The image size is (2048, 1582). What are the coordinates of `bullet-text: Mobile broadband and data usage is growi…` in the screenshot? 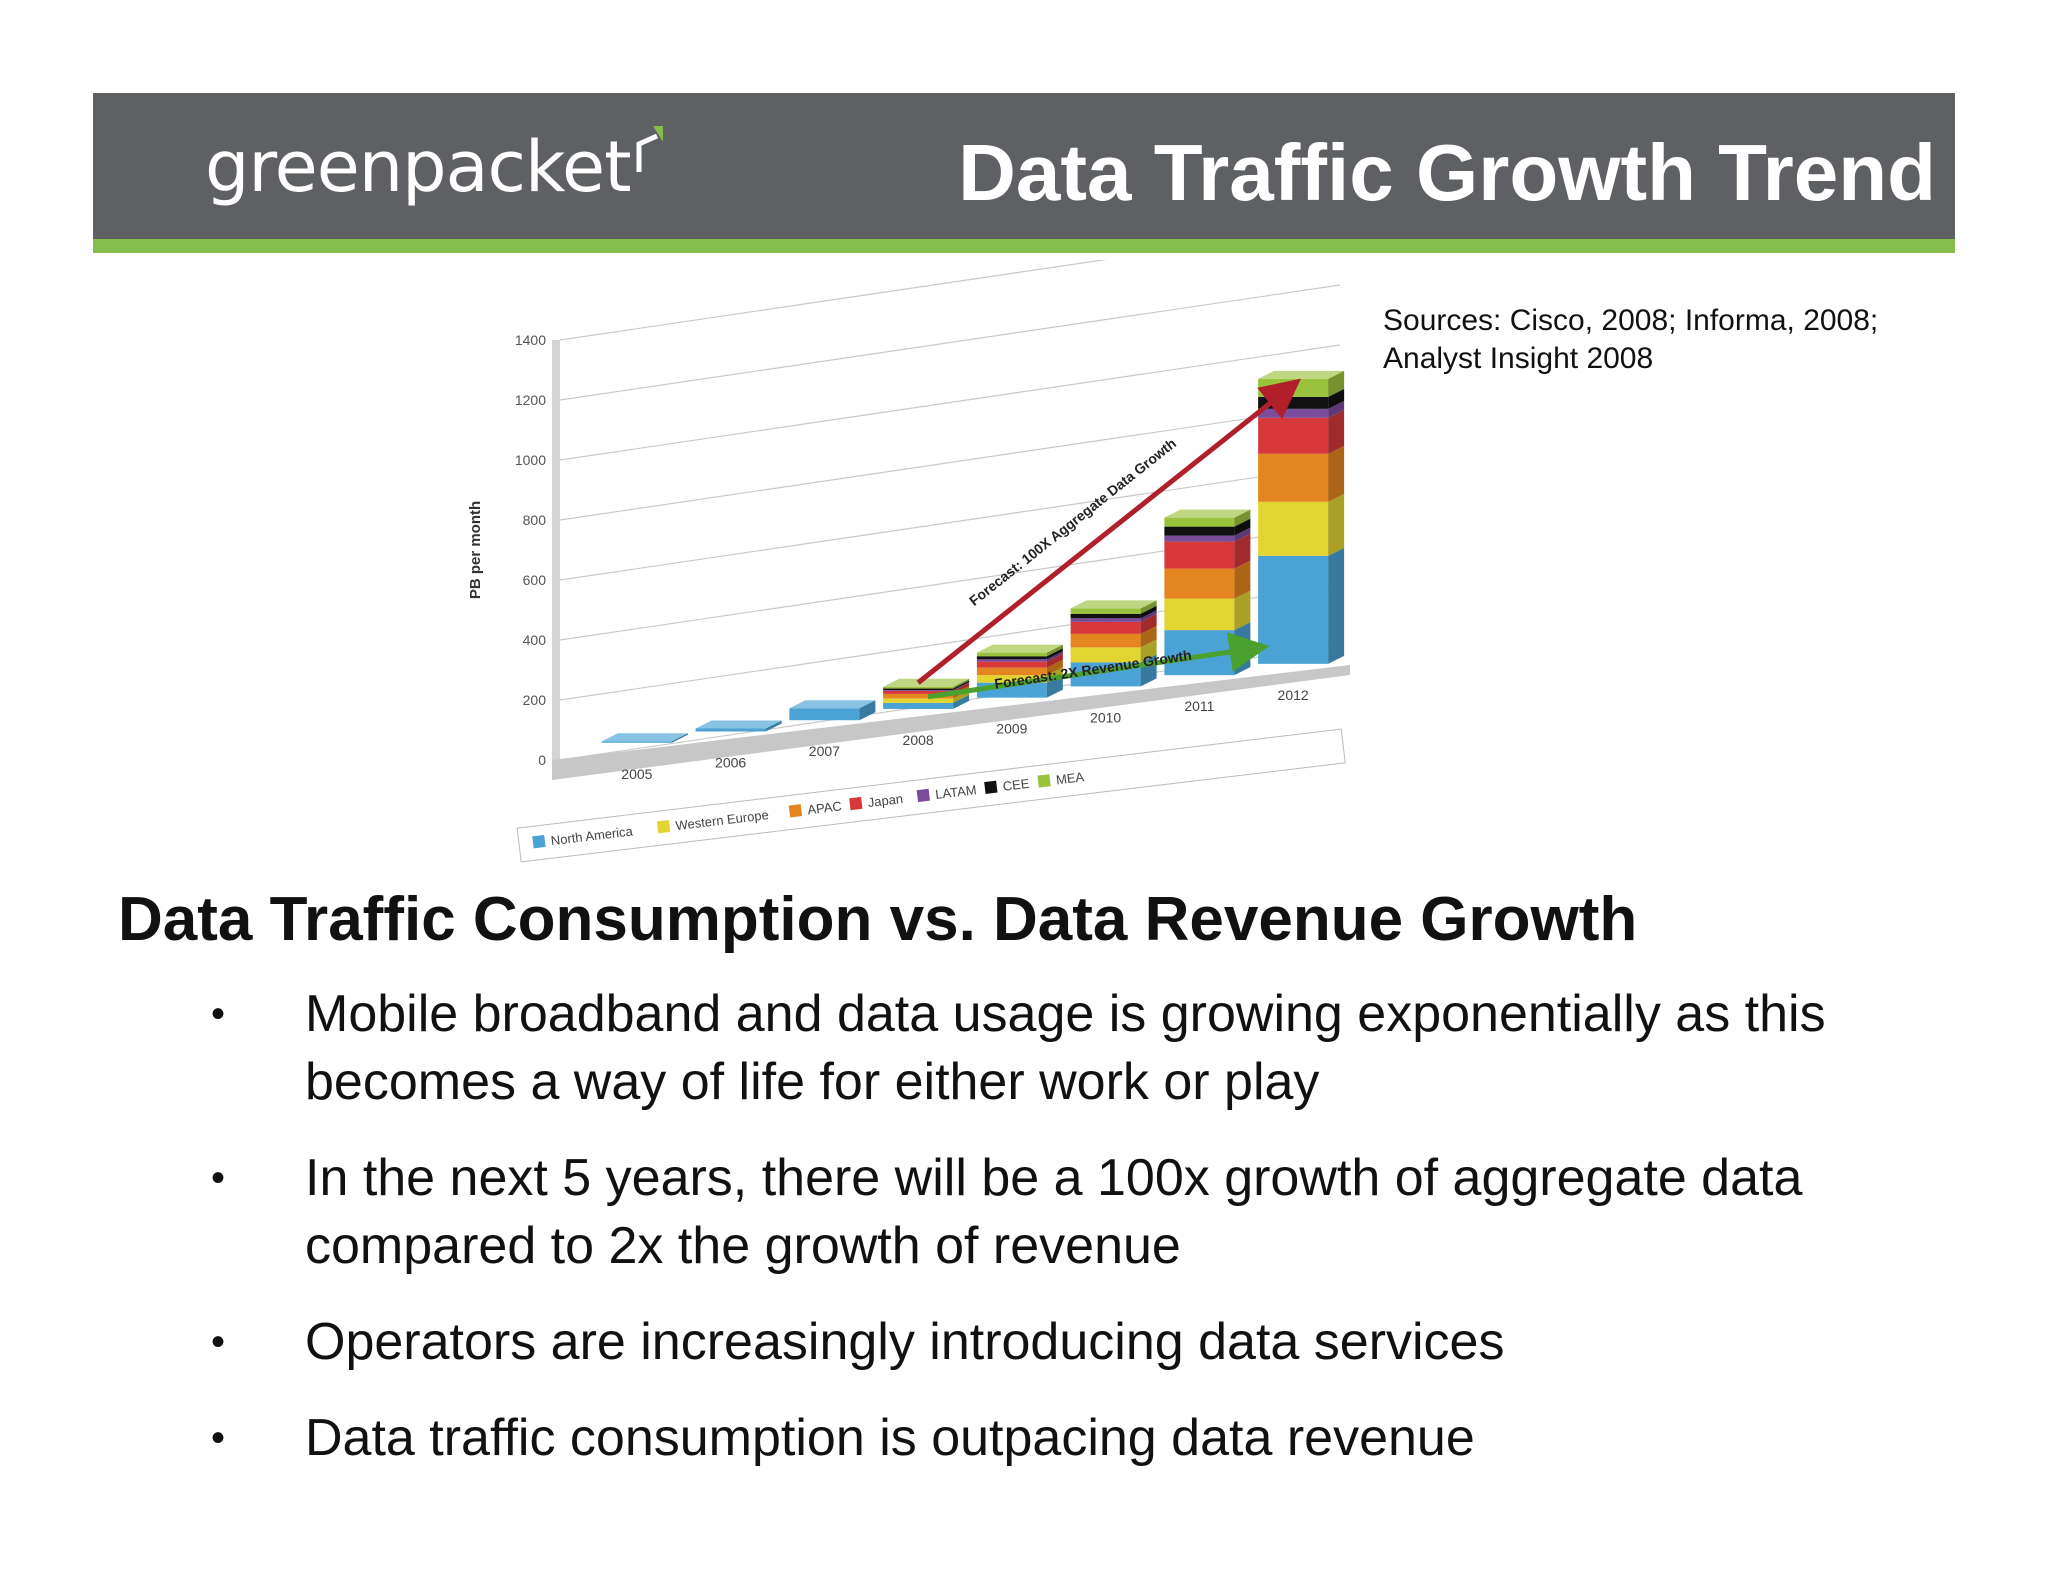 It's located at (1065, 1048).